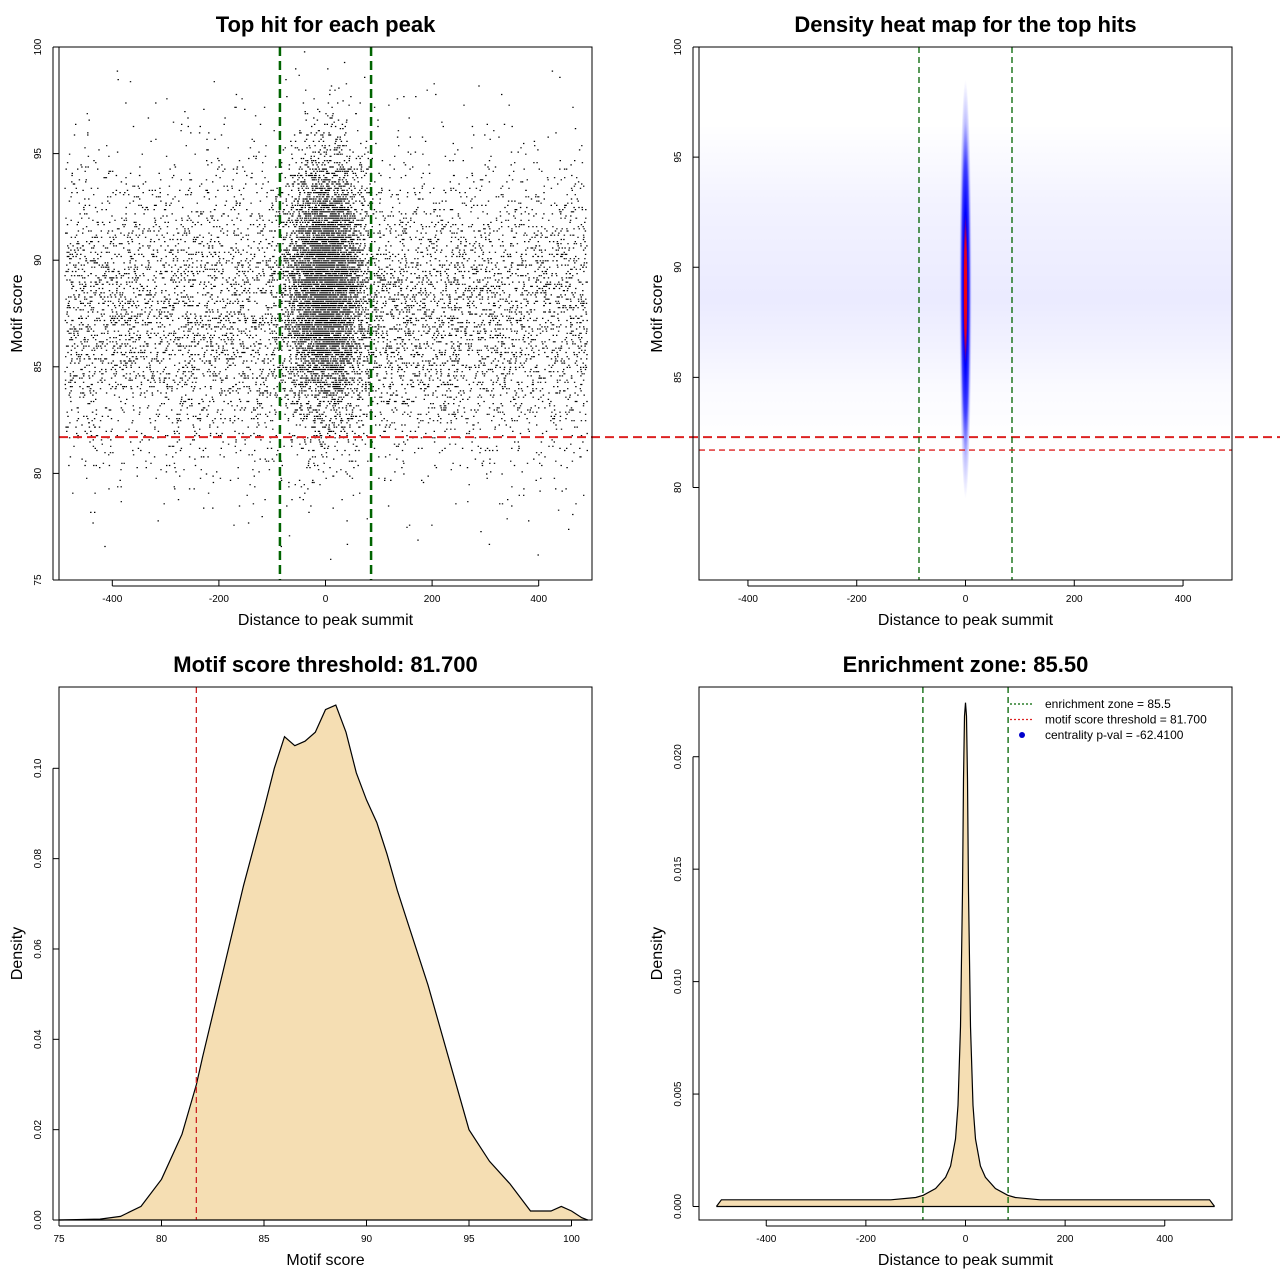  I want to click on x-tick-label: 85, so click(264, 1239).